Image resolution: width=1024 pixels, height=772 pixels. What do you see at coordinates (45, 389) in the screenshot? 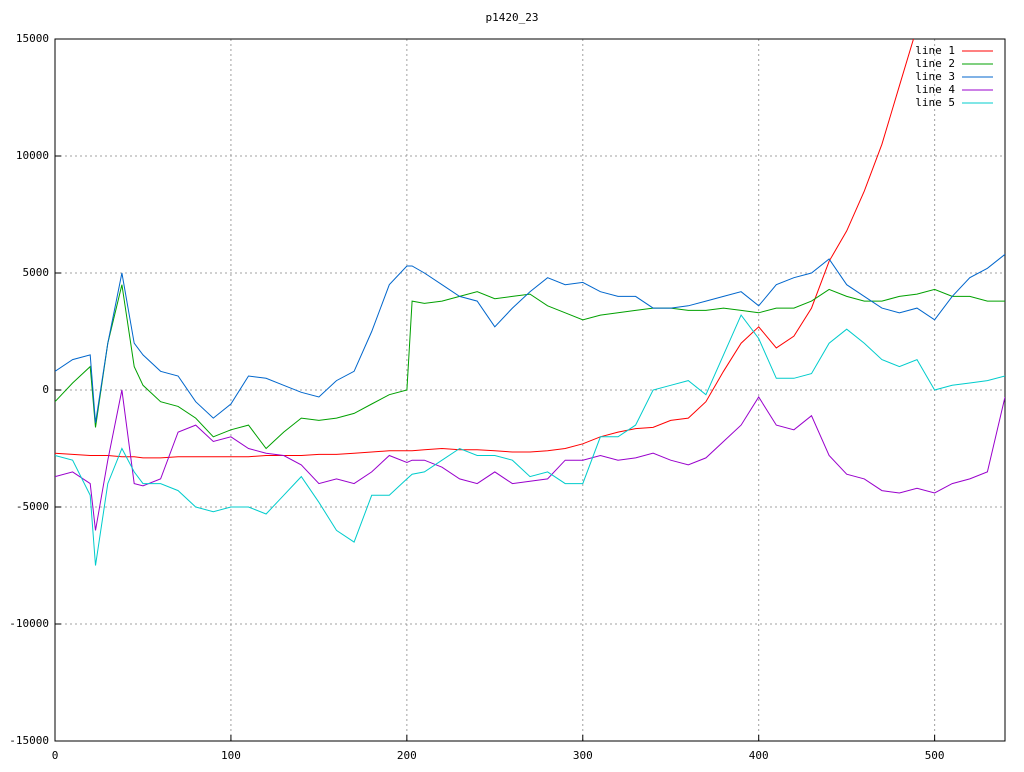
I see `y-tick-label: 0` at bounding box center [45, 389].